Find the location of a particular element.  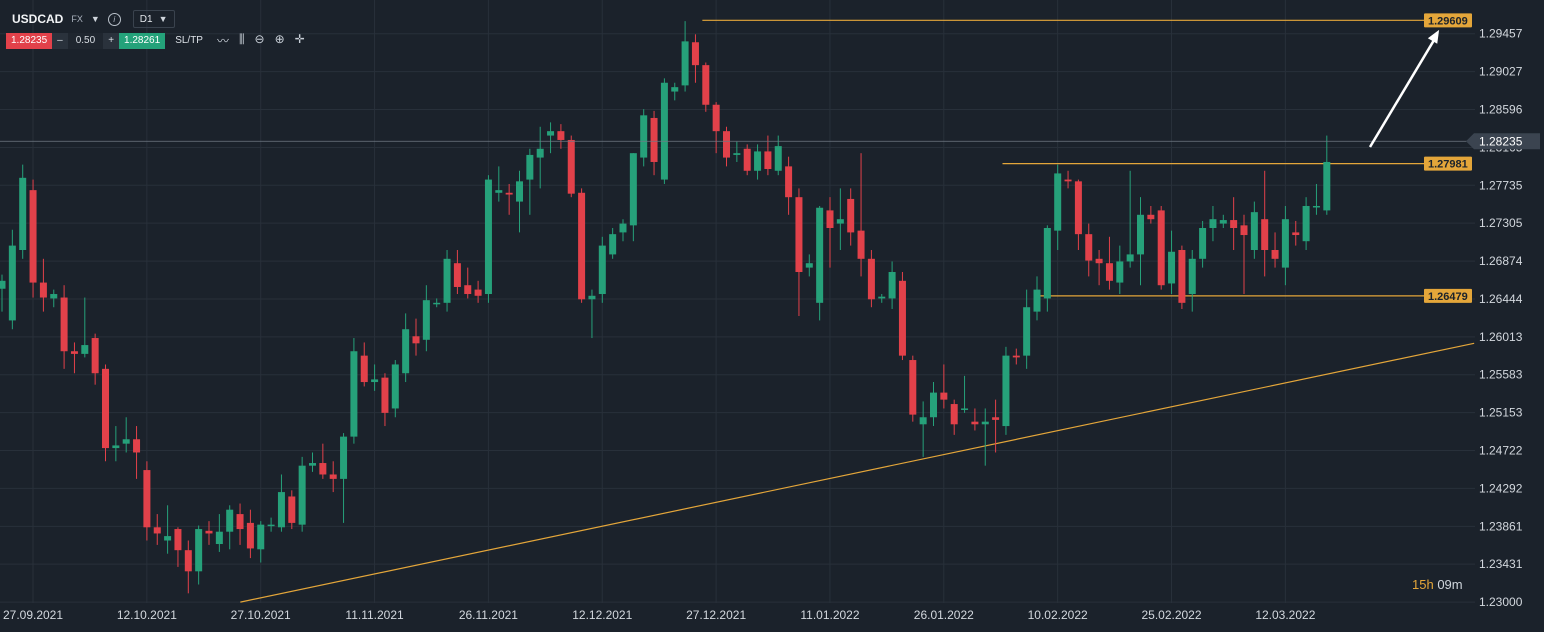

x-tick-label: 27.10.2021 is located at coordinates (261, 615).